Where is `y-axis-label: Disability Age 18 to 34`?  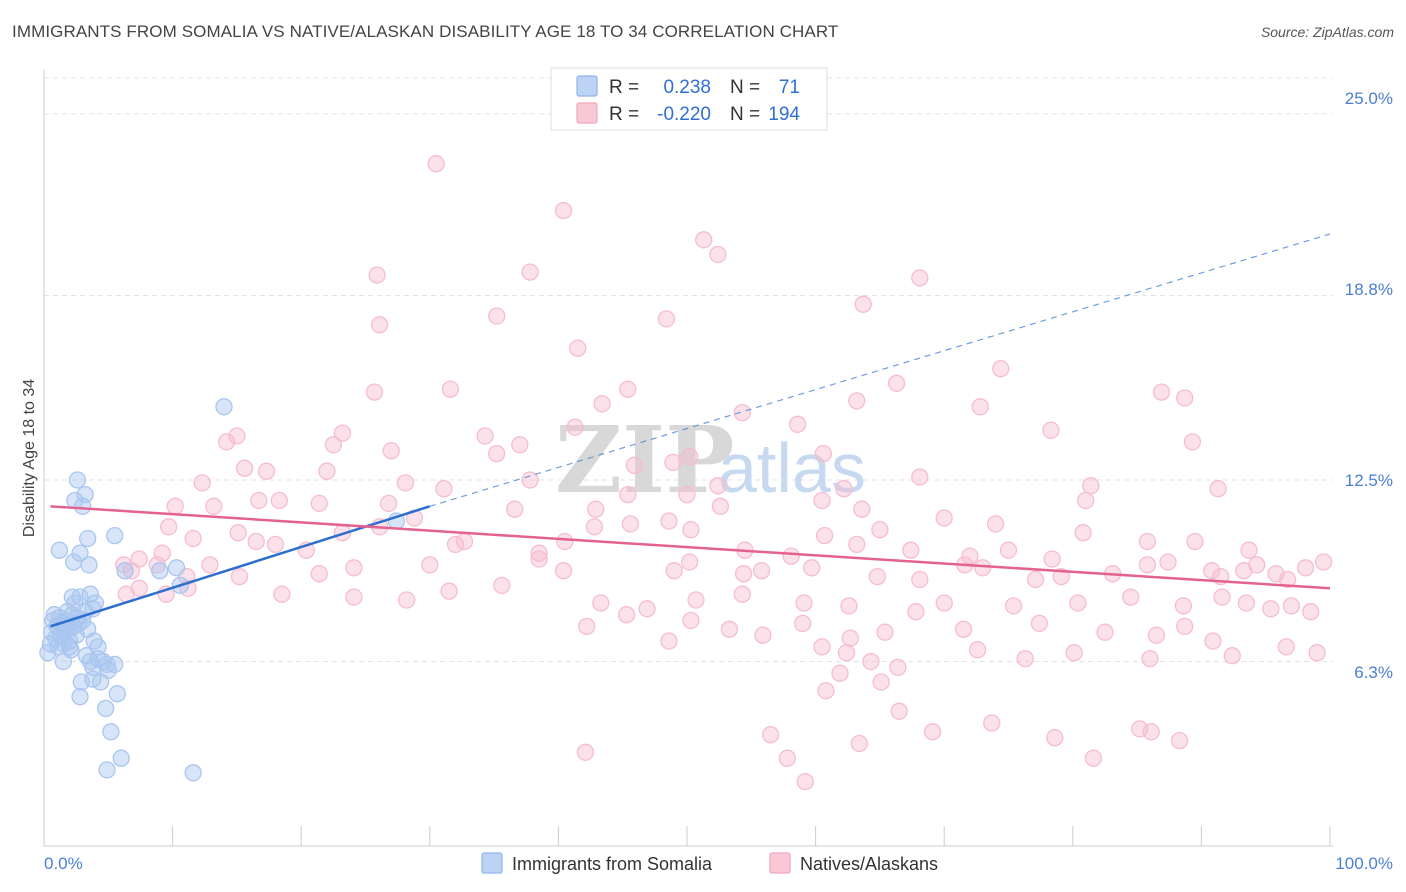
y-axis-label: Disability Age 18 to 34 is located at coordinates (29, 458).